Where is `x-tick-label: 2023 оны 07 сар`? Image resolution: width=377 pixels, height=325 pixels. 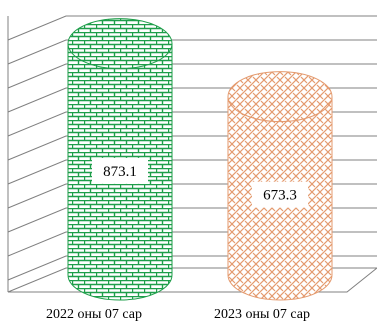
x-tick-label: 2023 оны 07 сар is located at coordinates (262, 314).